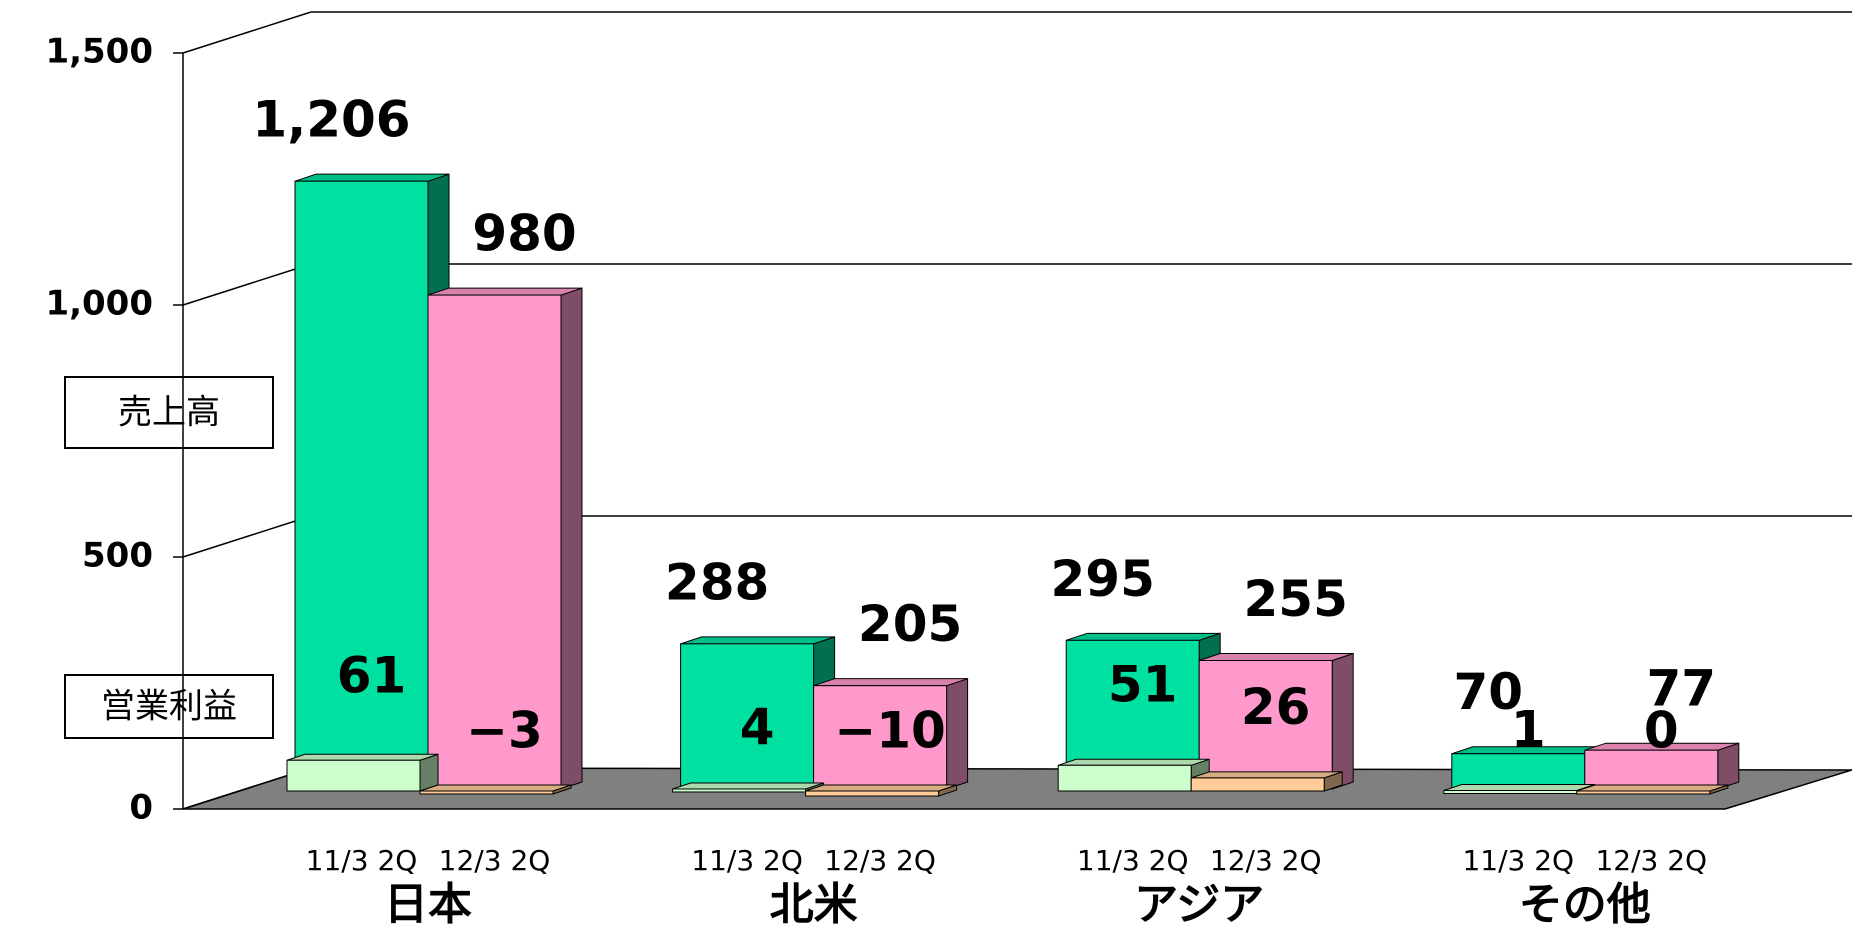  I want to click on value-label: 70, so click(1489, 692).